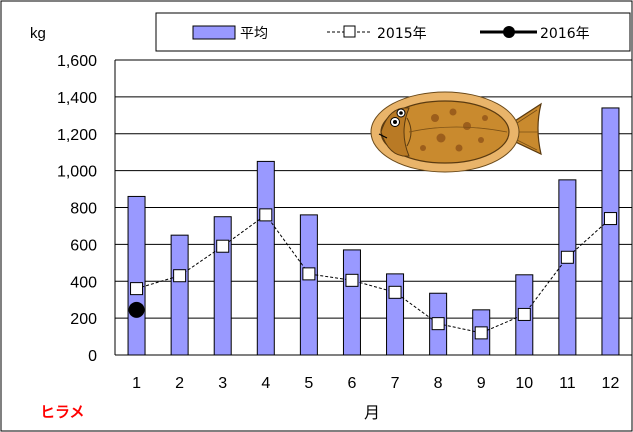  I want to click on y-tick-label: 400, so click(83, 282).